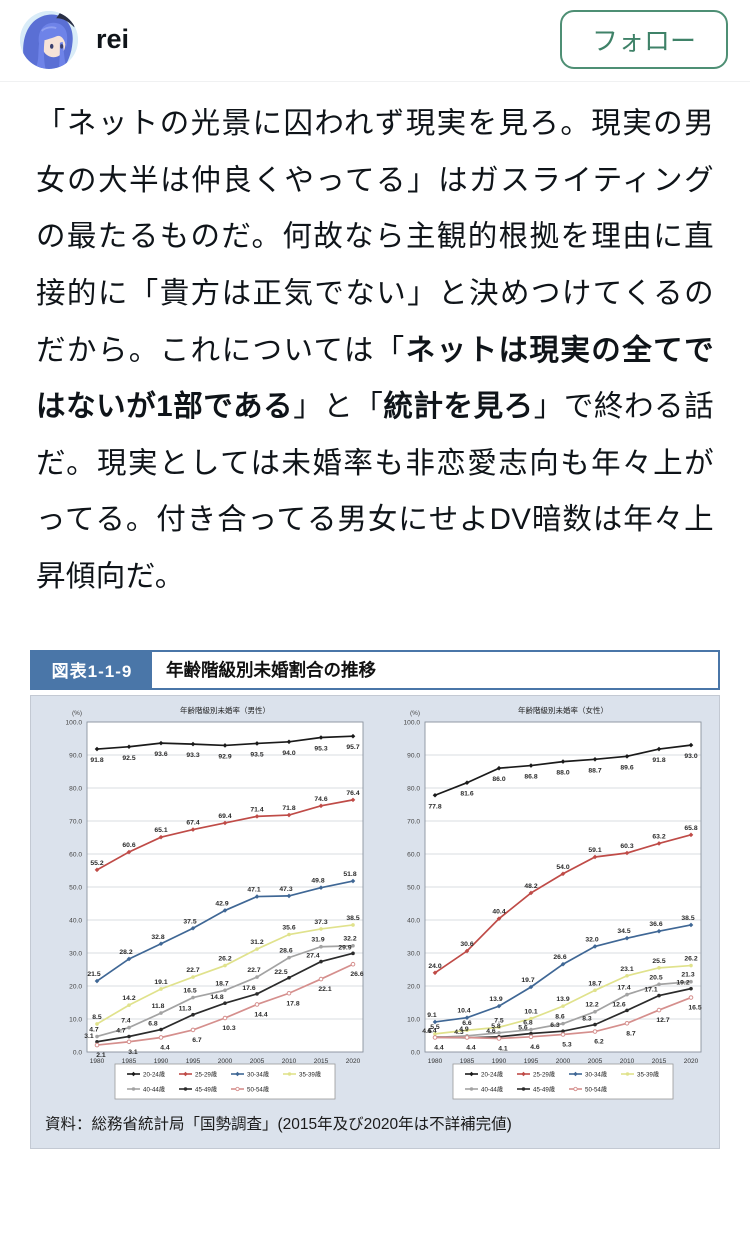 The width and height of the screenshot is (750, 1234). Describe the element at coordinates (596, 1074) in the screenshot. I see `svg-text: 30-34歳` at that location.